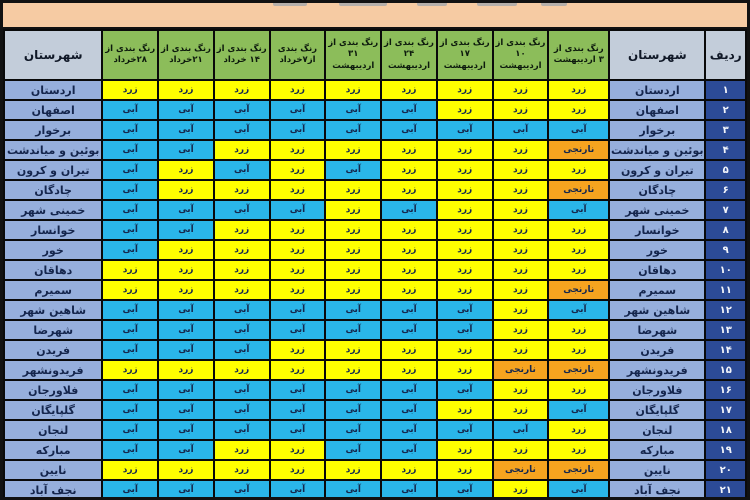 Image resolution: width=750 pixels, height=500 pixels. Describe the element at coordinates (725, 350) in the screenshot. I see `rank-cell: ۱۴` at that location.